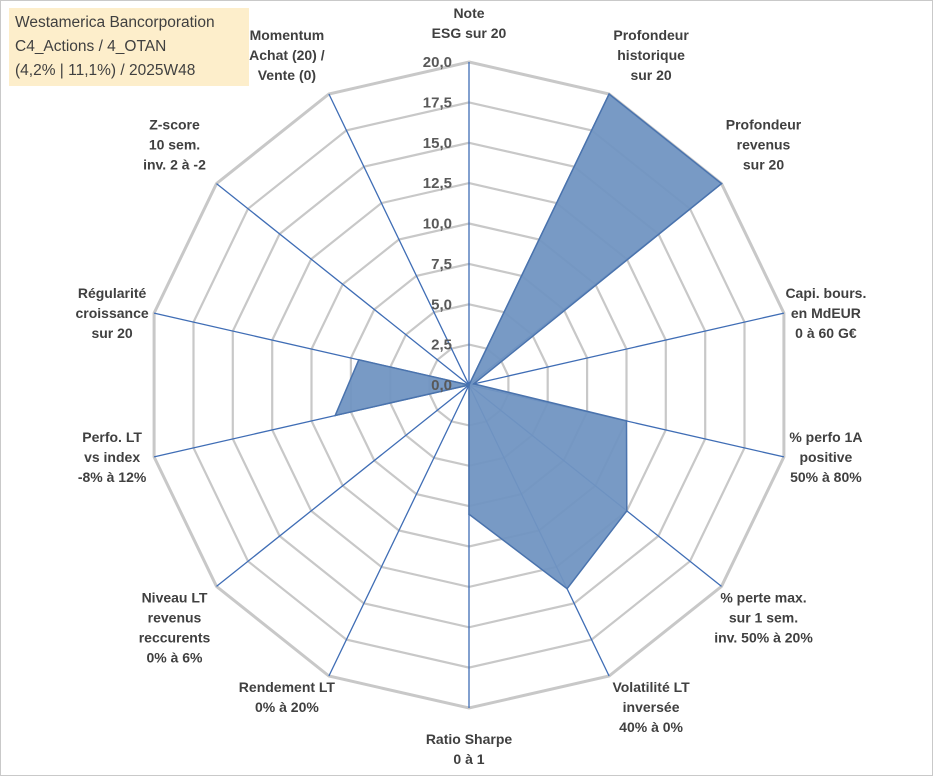  I want to click on axis-label: Capi. bours. en MdEUR 0 à 60 G€, so click(825, 313).